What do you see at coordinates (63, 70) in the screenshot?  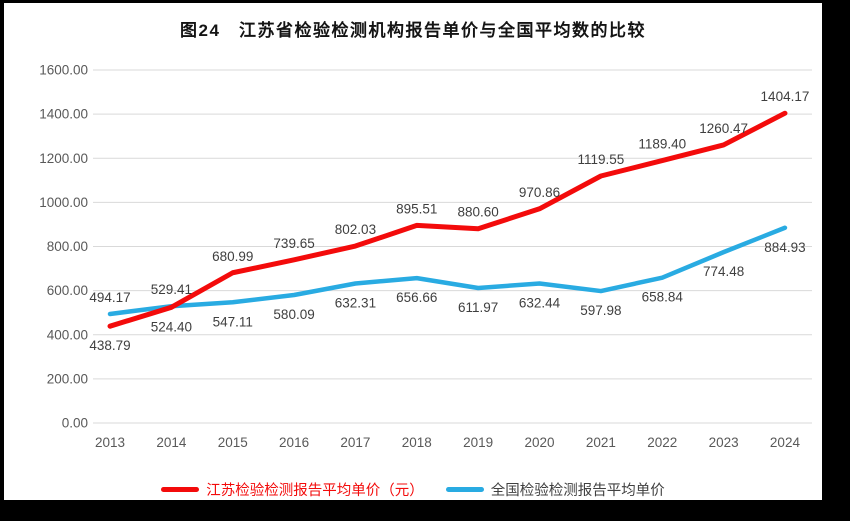 I see `y-axis-tick-label: 1600.00` at bounding box center [63, 70].